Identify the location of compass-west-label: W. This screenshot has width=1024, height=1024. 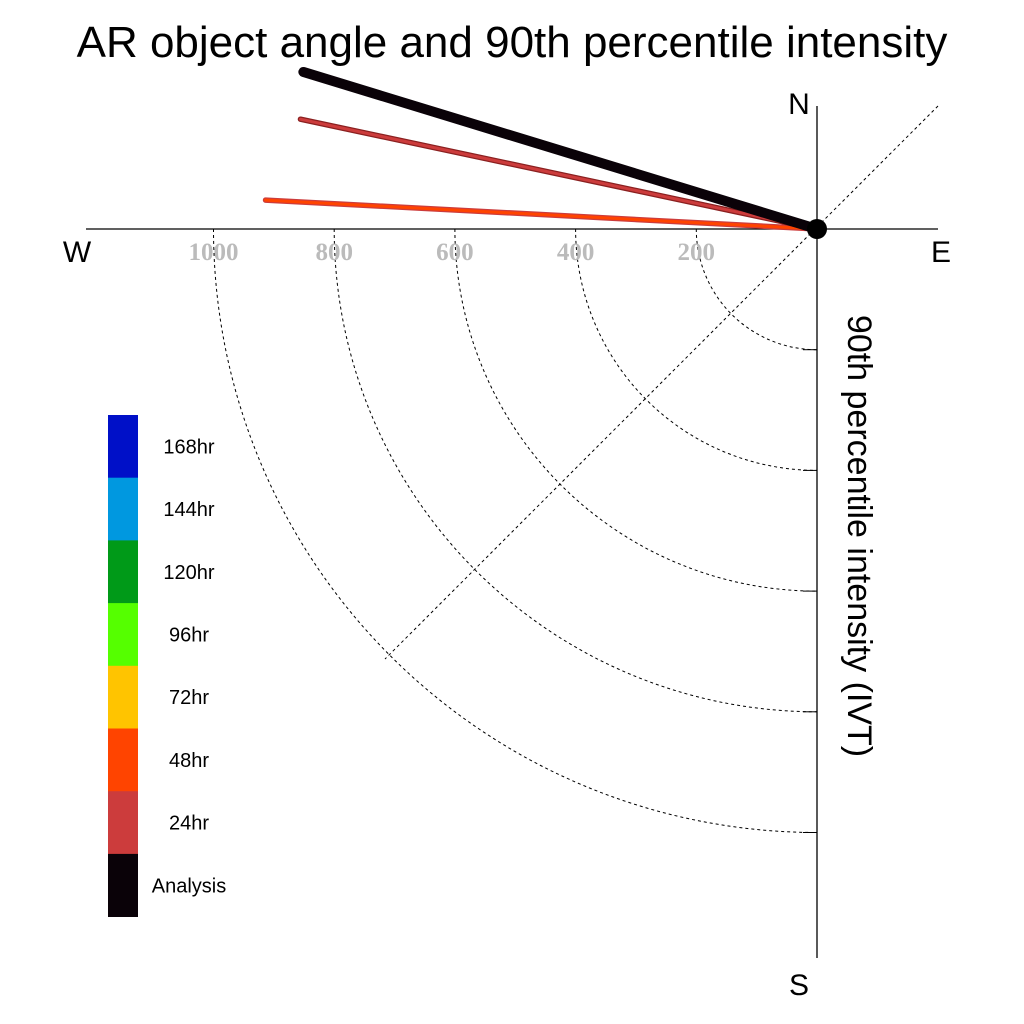
(77, 252).